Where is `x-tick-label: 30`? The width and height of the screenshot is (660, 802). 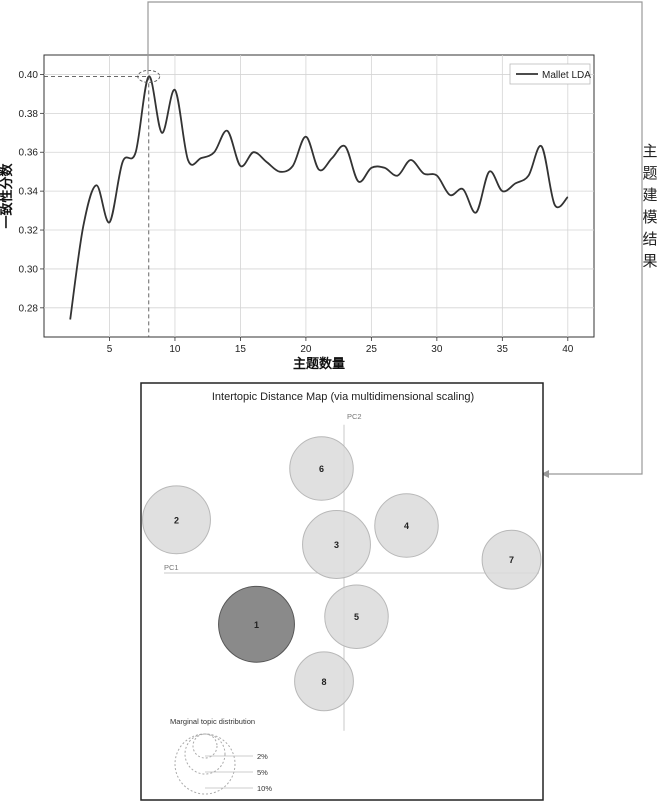
x-tick-label: 30 is located at coordinates (437, 349).